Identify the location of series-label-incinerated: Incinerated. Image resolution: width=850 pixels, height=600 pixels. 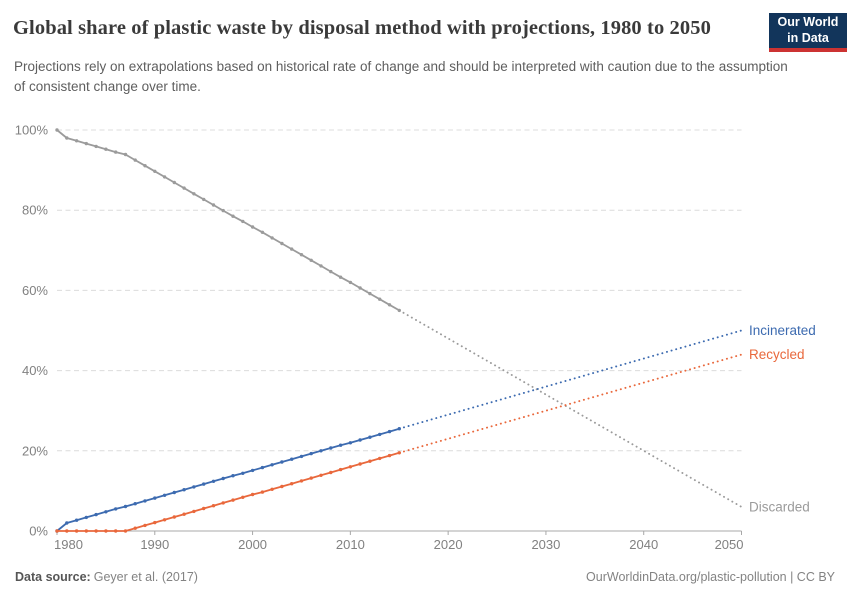
(782, 330).